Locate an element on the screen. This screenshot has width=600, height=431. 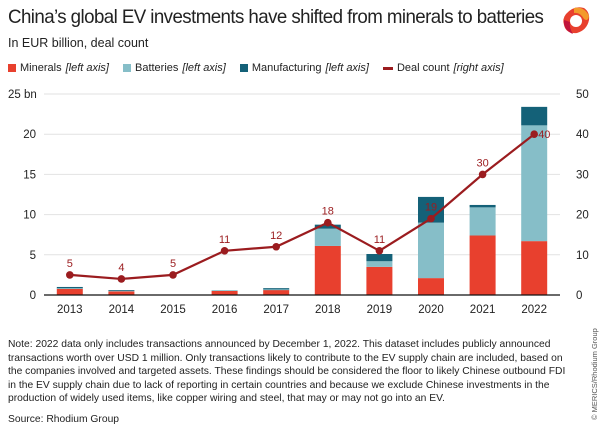
x-axis-tick: 2019 is located at coordinates (380, 309).